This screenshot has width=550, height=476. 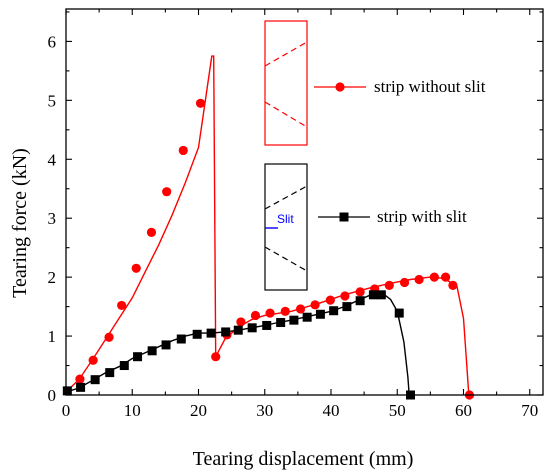 What do you see at coordinates (286, 83) in the screenshot?
I see `inset-strip-without-slit` at bounding box center [286, 83].